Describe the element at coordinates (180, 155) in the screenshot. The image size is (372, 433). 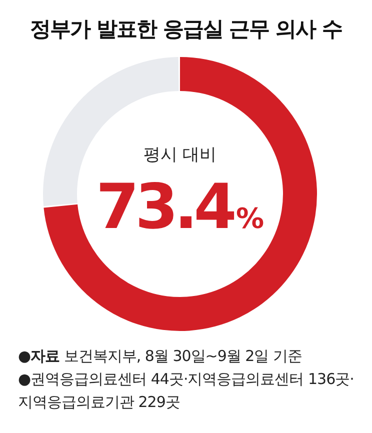
I see `annotation: 평시 대비` at that location.